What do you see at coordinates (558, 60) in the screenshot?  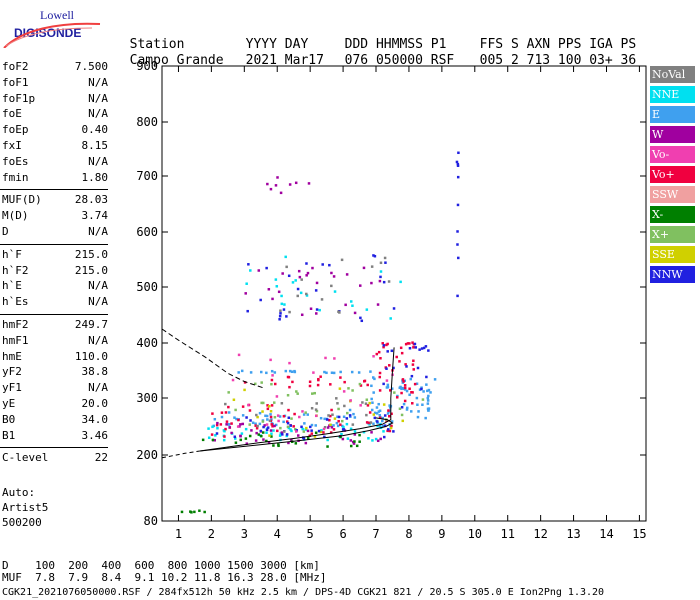 I see `hdr-ffs-value: 005 2 713 100 03+ 36` at bounding box center [558, 60].